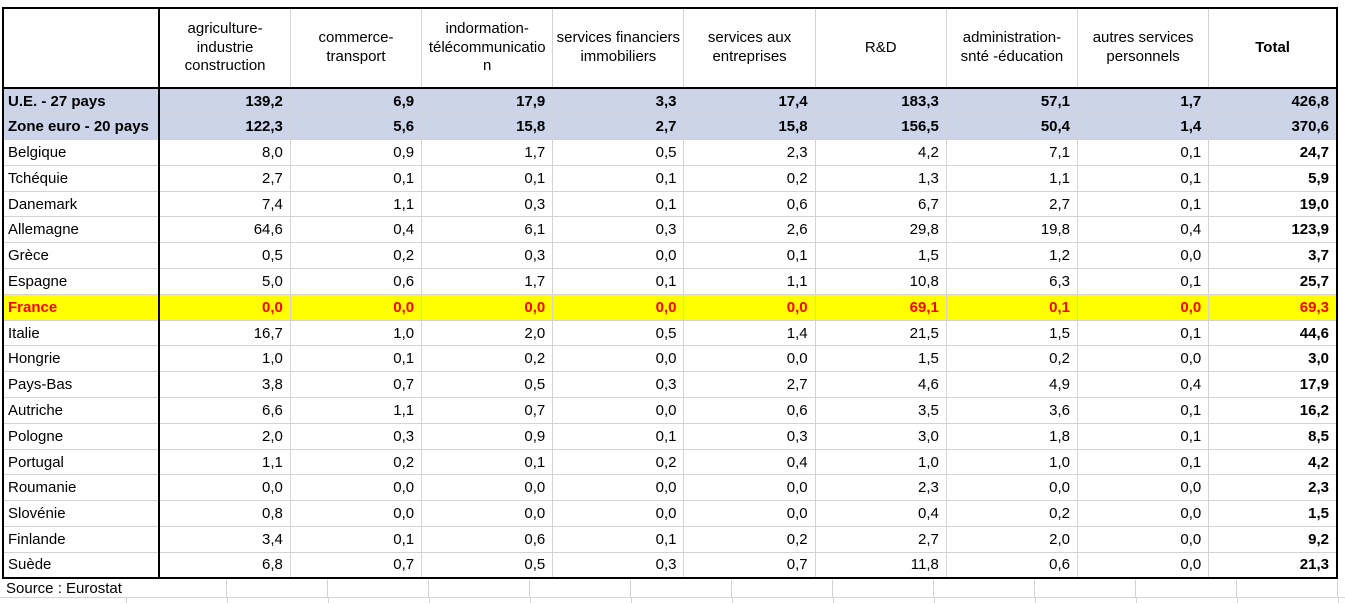  I want to click on row-label: Hongrie, so click(81, 359).